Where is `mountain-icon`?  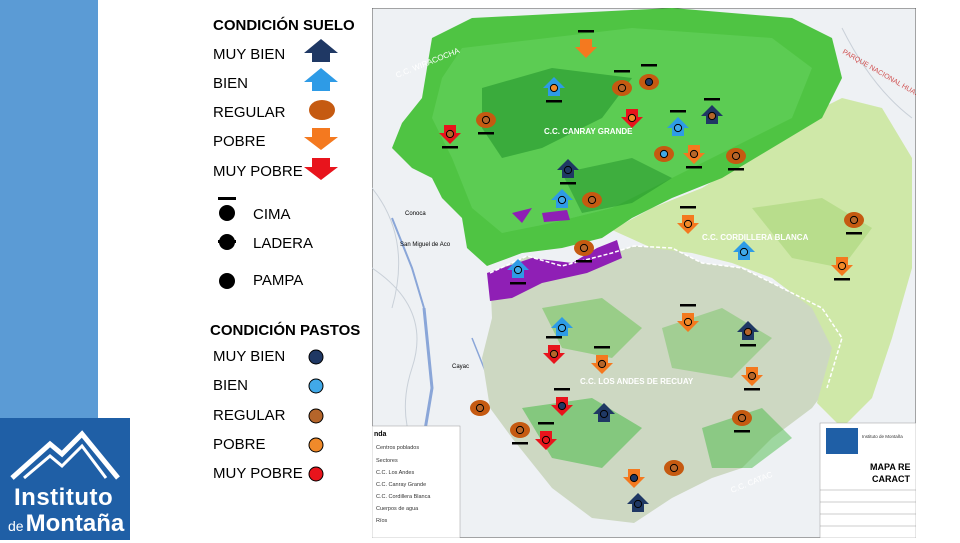
mountain-icon is located at coordinates (65, 455).